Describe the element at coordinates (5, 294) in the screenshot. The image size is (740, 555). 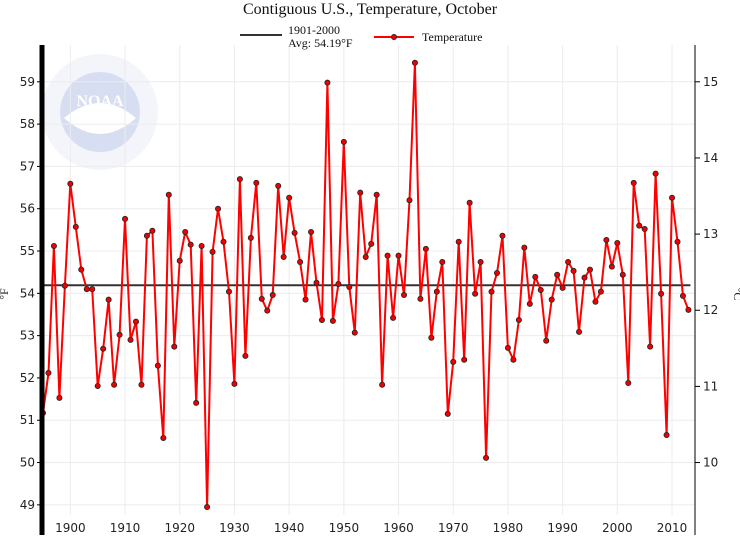
I see `y-axis-label-left: °F` at that location.